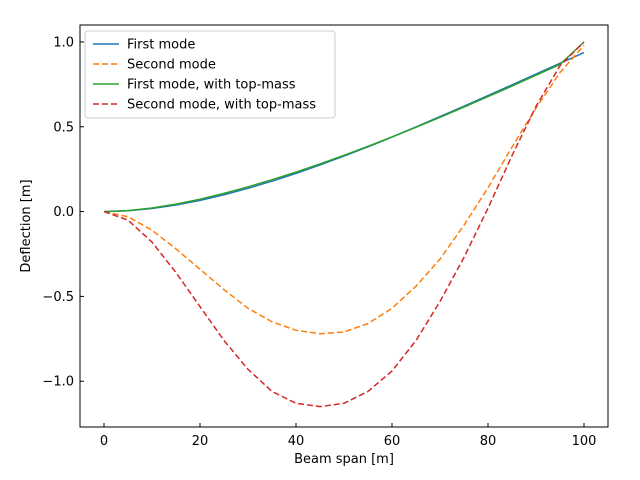 The image size is (640, 480). I want to click on legend-label: Second mode, so click(171, 65).